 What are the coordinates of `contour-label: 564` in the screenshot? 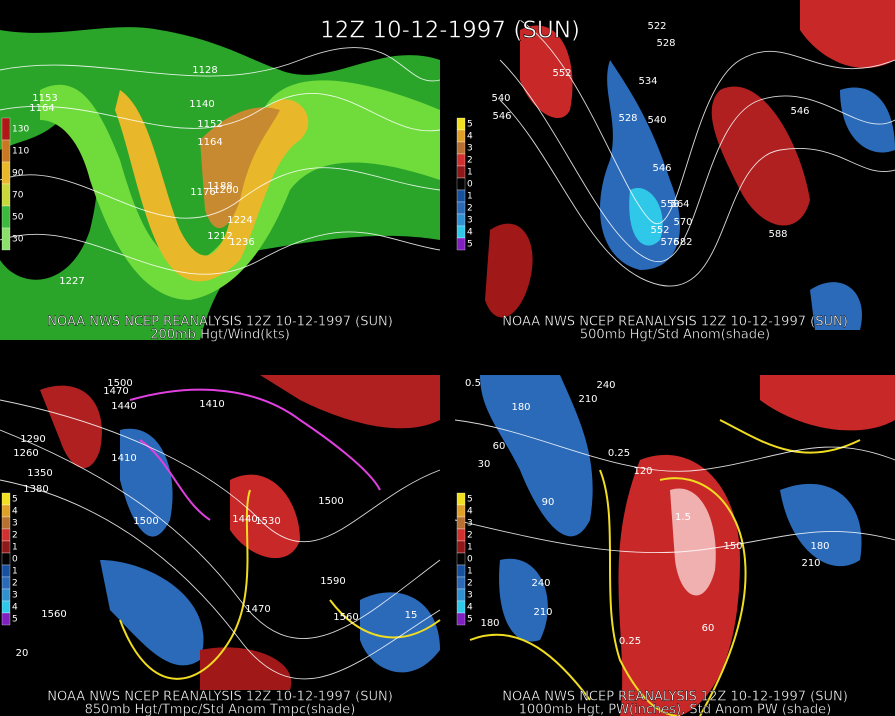 It's located at (679, 204).